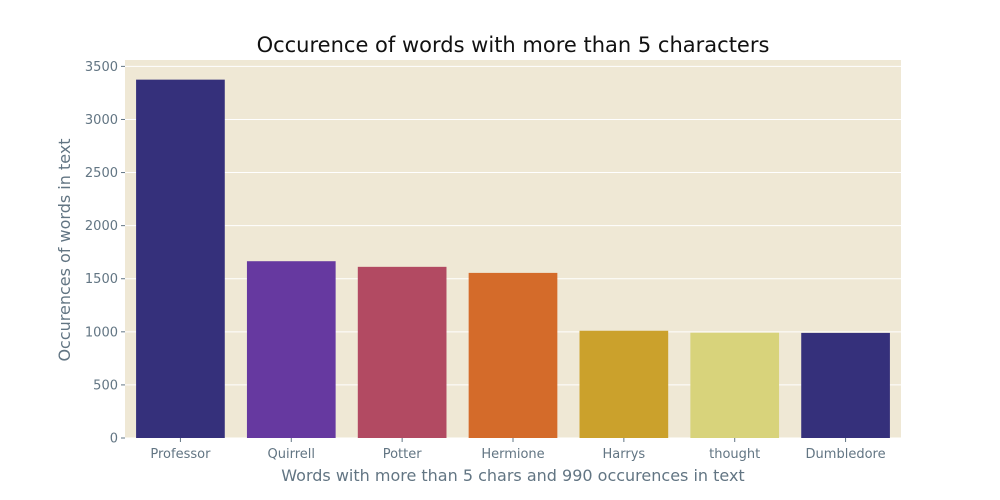 This screenshot has height=500, width=1000. Describe the element at coordinates (291, 349) in the screenshot. I see `bar-quirrell` at that location.